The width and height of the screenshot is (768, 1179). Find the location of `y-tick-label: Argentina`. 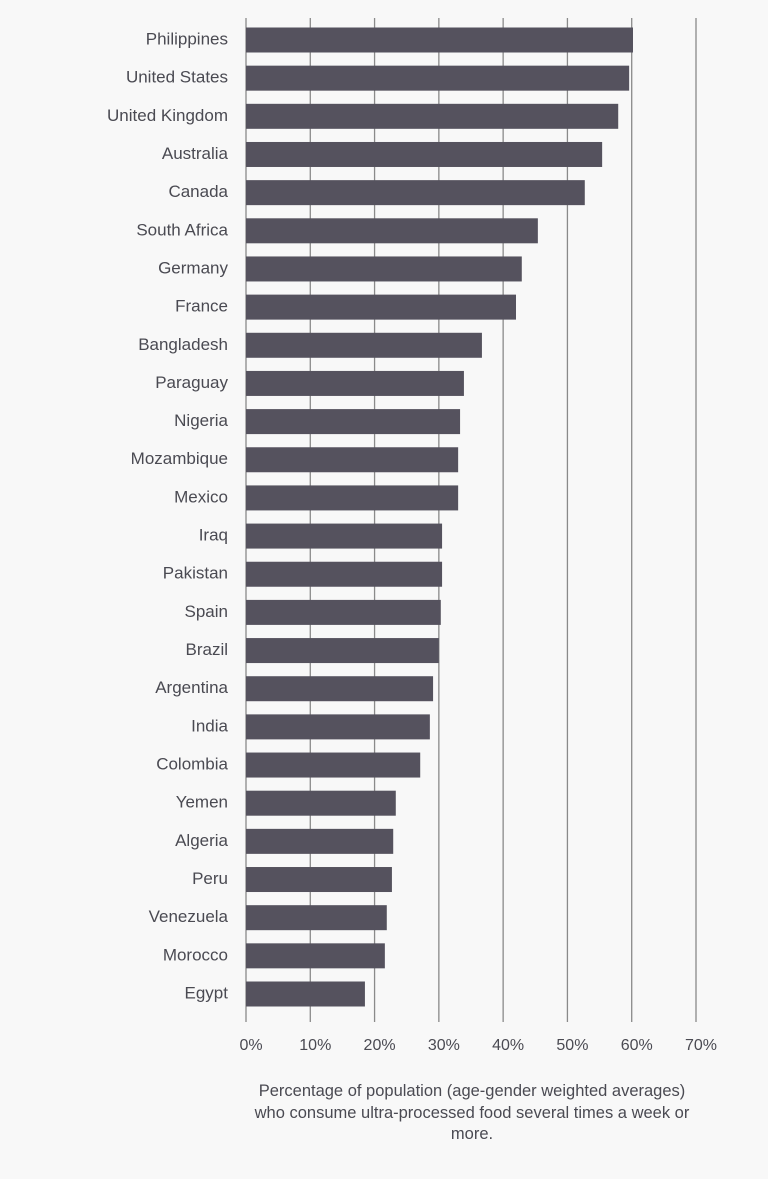

y-tick-label: Argentina is located at coordinates (191, 687).